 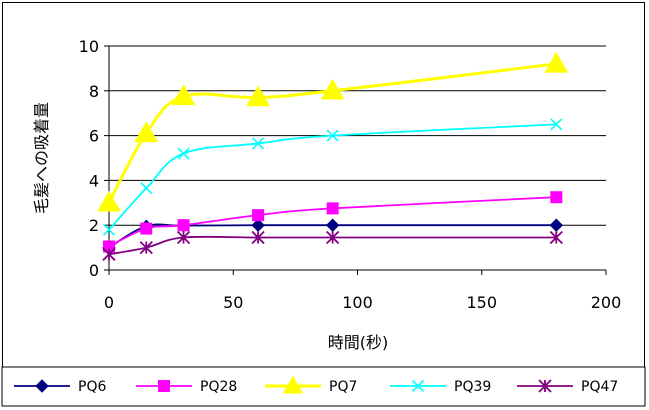 What do you see at coordinates (94, 225) in the screenshot?
I see `y-tick-label: 2` at bounding box center [94, 225].